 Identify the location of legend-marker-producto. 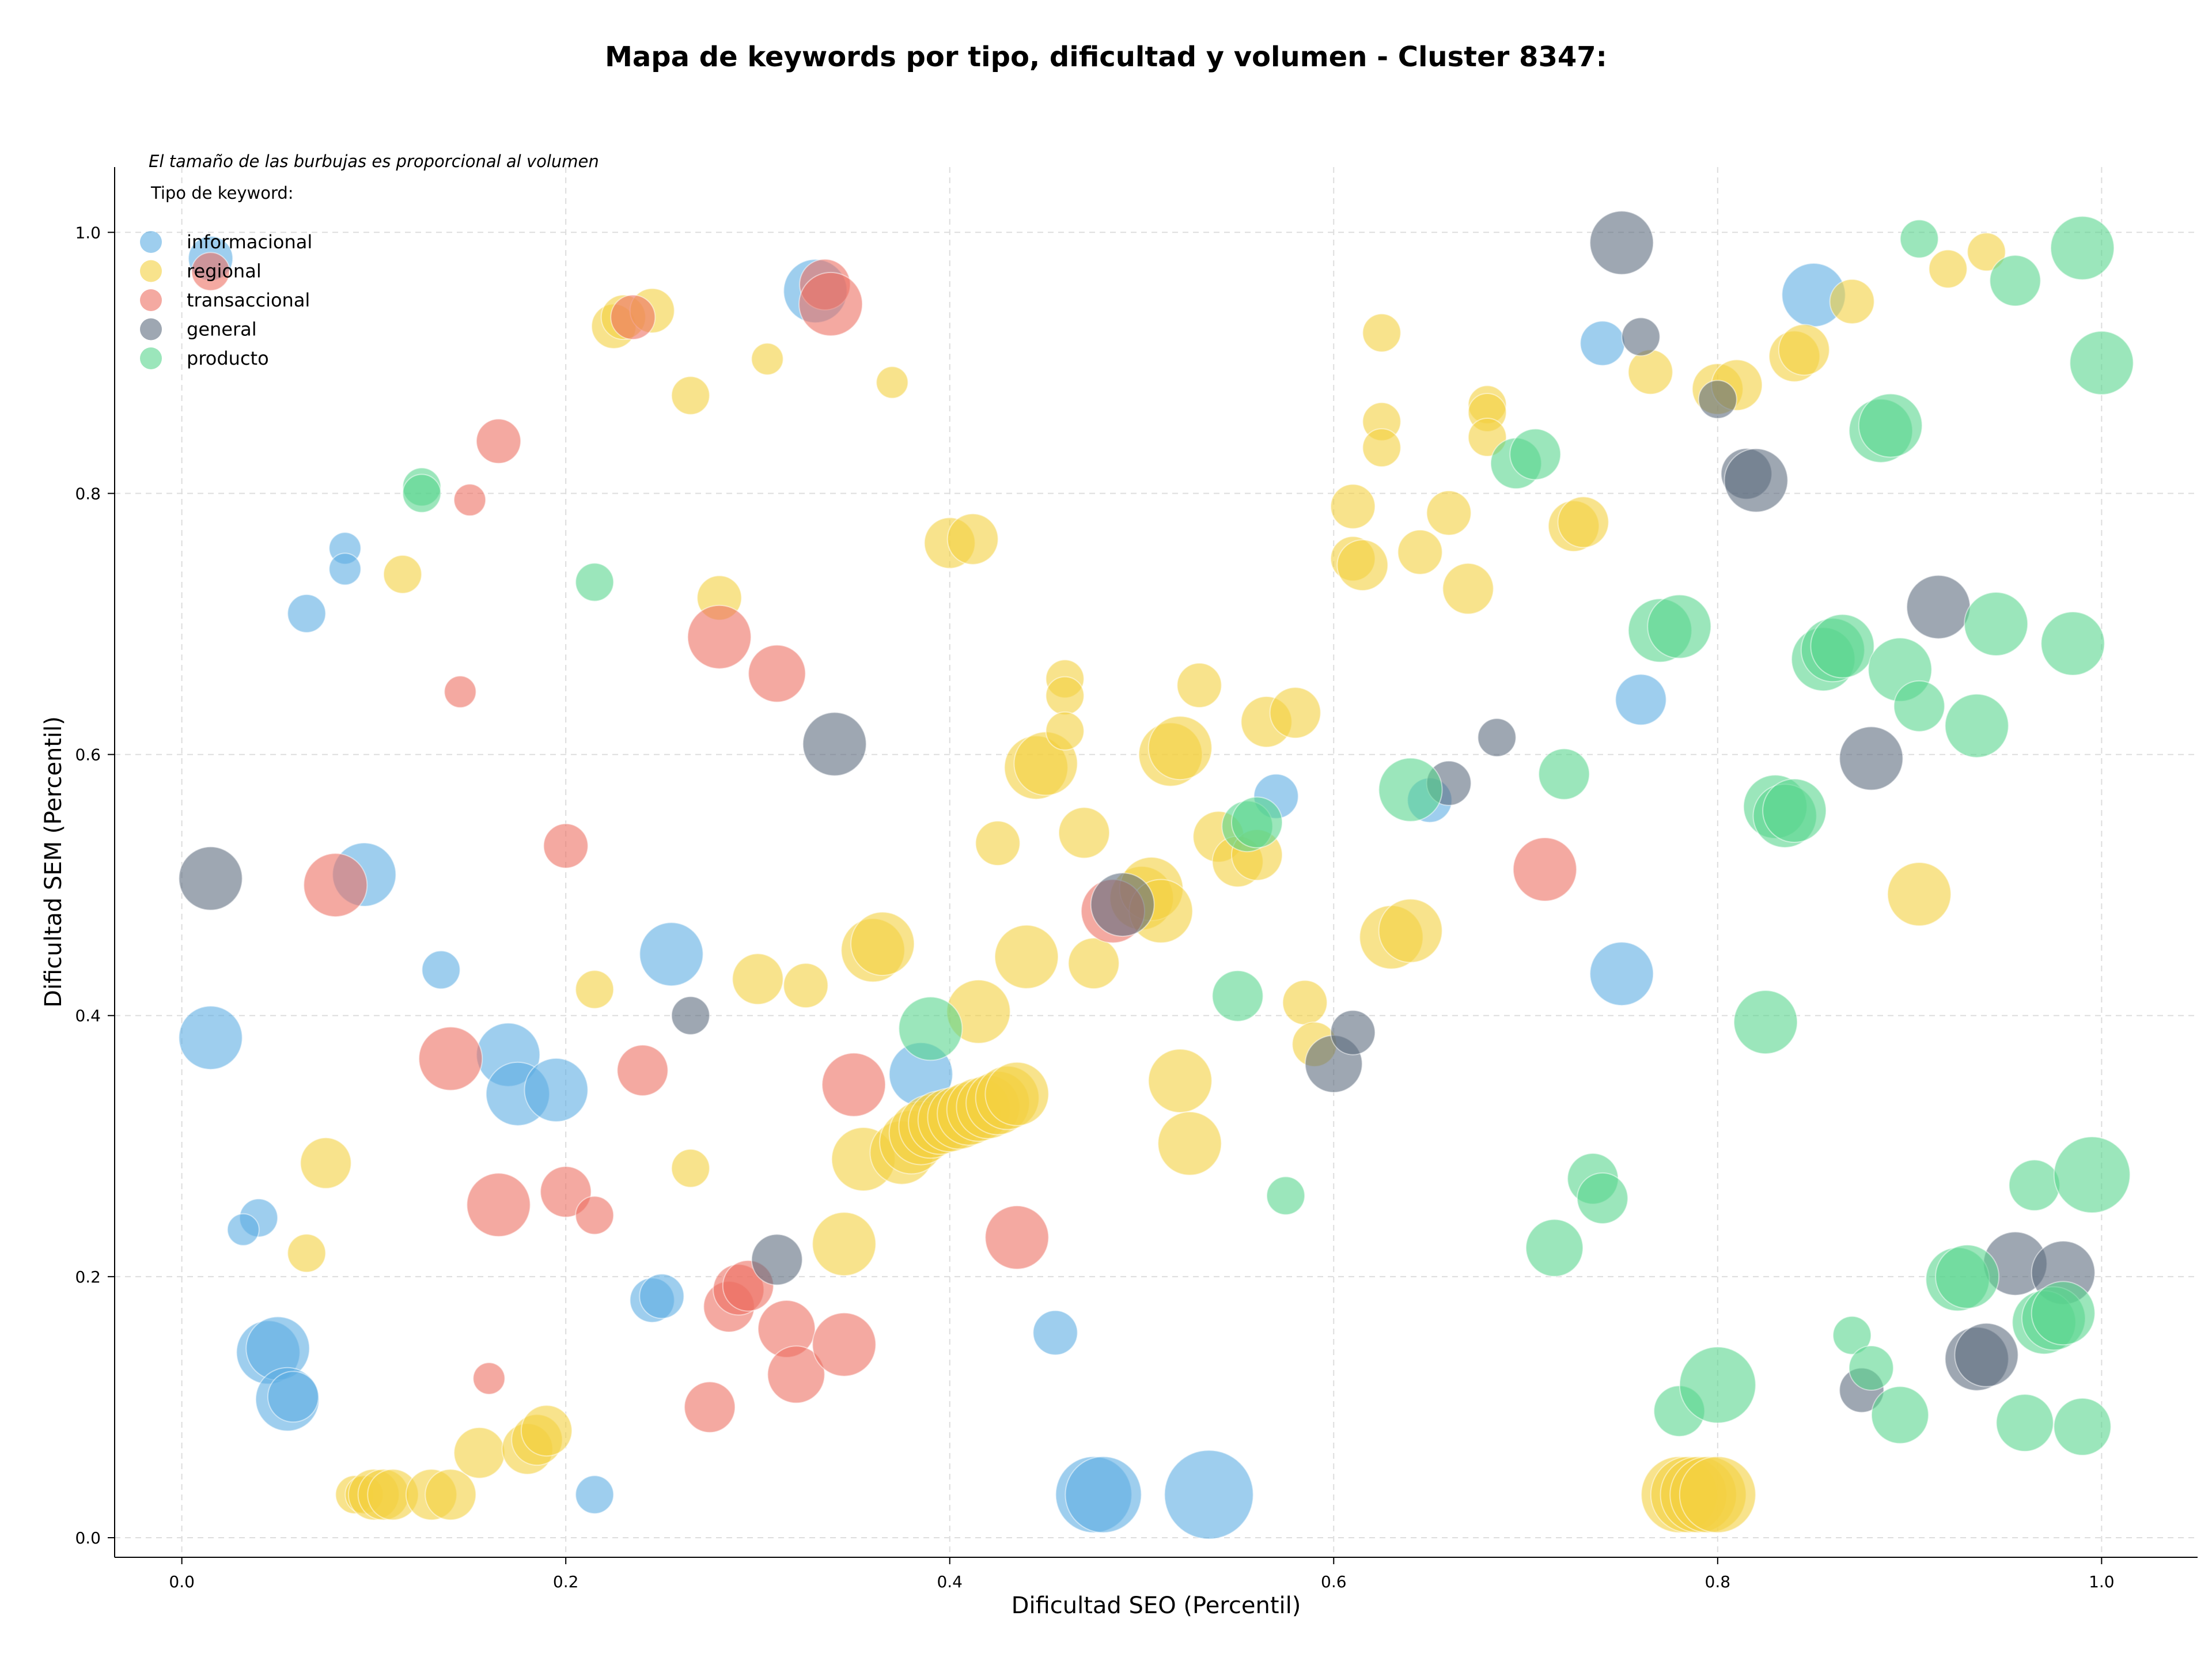
(151, 358).